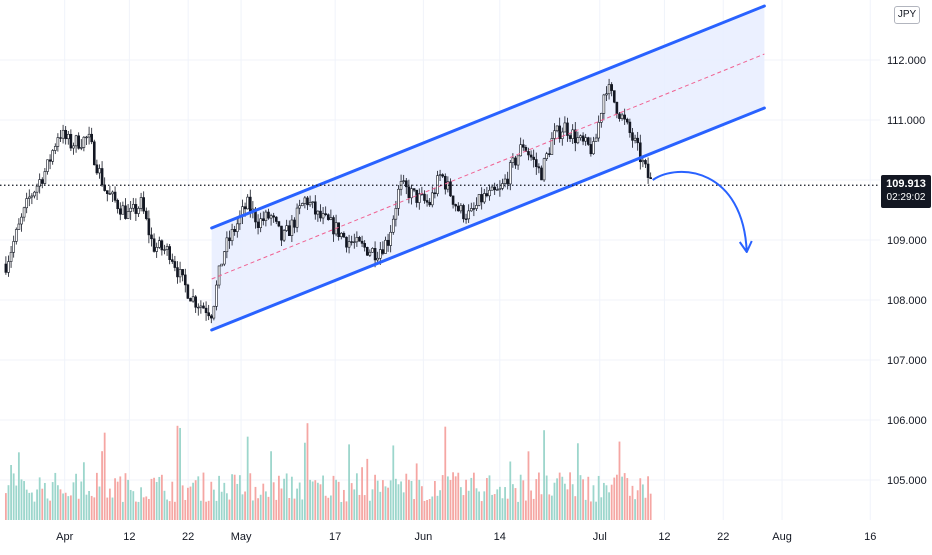 Image resolution: width=932 pixels, height=555 pixels. I want to click on forecast-arrow-curve, so click(700, 211).